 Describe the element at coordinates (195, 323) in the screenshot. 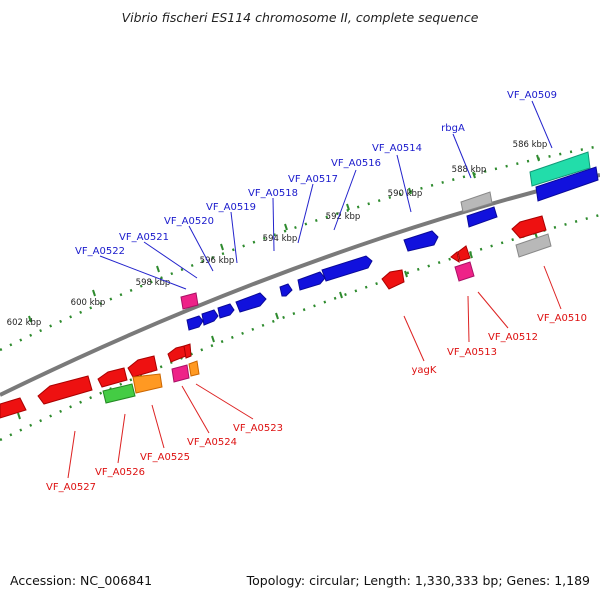

I see `gene-VF_A0521` at that location.